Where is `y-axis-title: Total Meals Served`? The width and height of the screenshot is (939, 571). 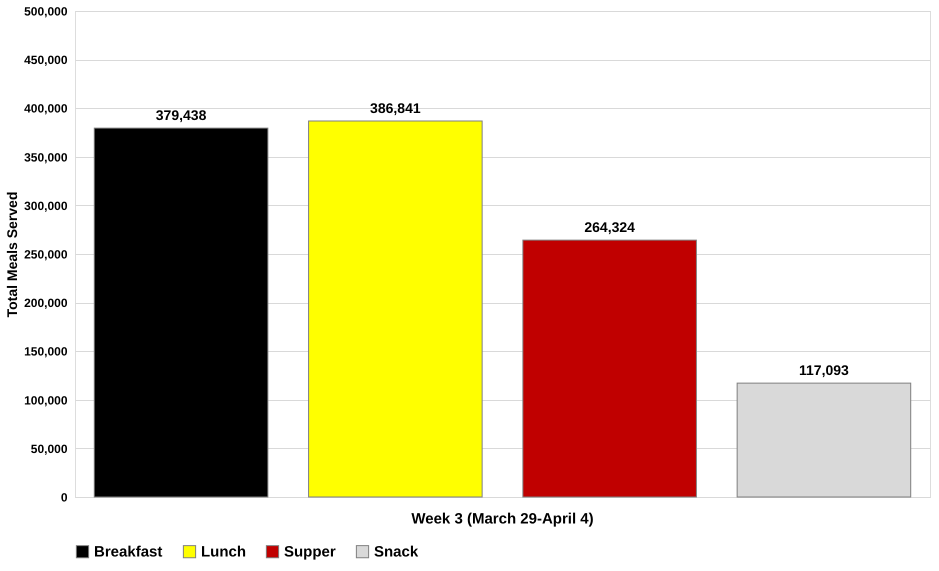 y-axis-title: Total Meals Served is located at coordinates (12, 255).